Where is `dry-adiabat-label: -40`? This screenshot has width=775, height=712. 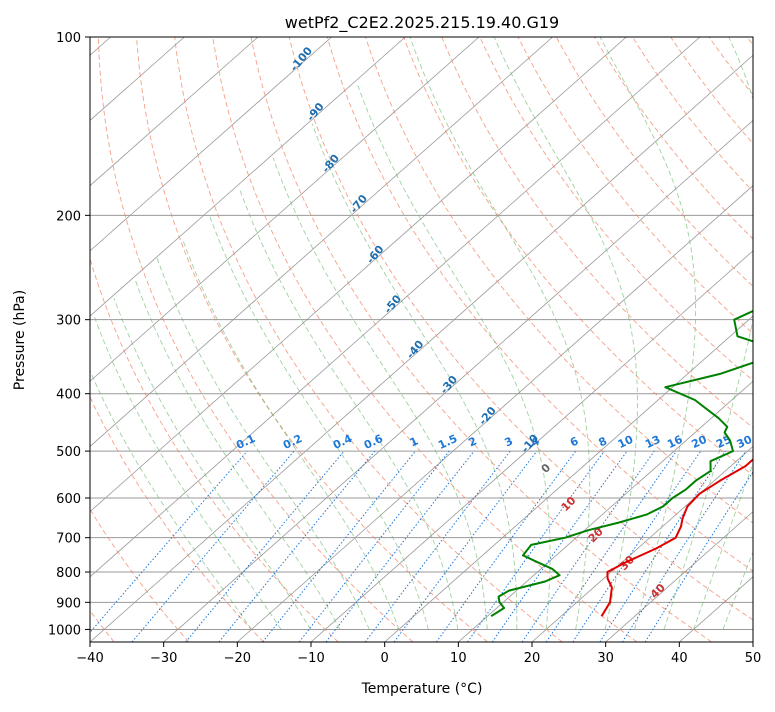 dry-adiabat-label: -40 is located at coordinates (415, 350).